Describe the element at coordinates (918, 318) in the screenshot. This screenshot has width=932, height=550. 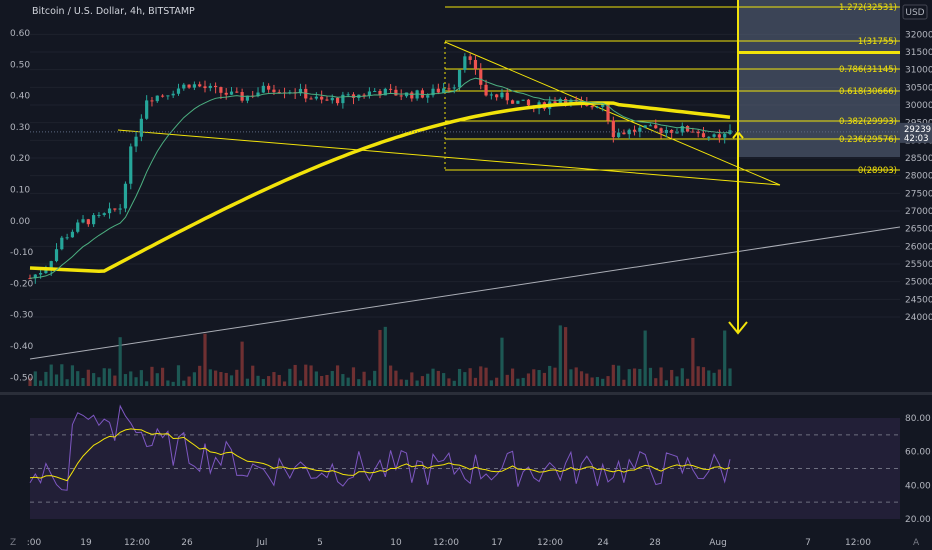
I see `price-tick-label: 24000` at that location.